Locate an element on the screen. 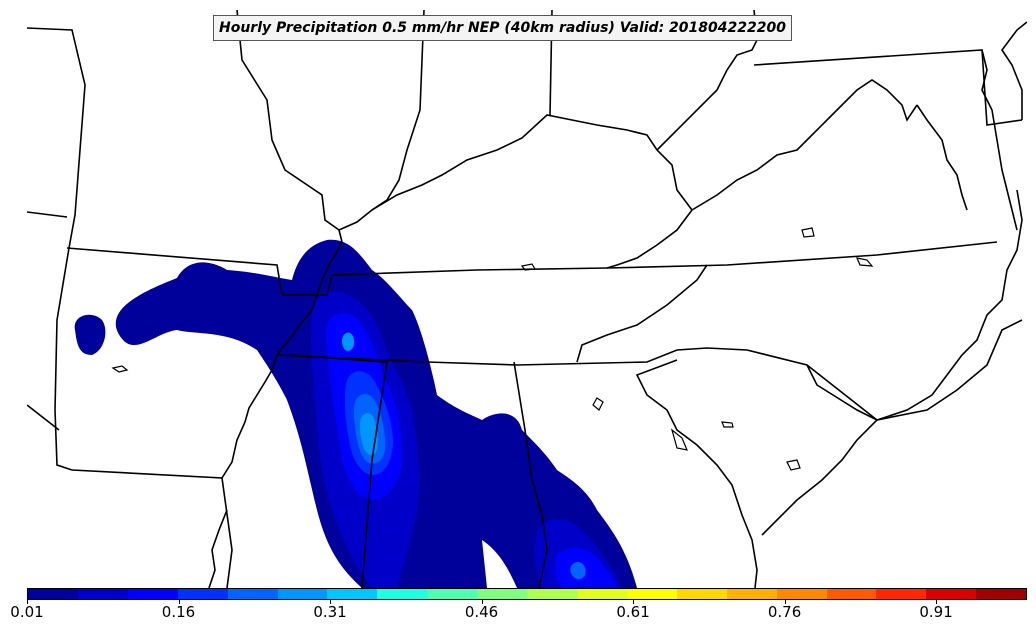 This screenshot has width=1036, height=633. precip-contour-0.11-alabama is located at coordinates (585, 568).